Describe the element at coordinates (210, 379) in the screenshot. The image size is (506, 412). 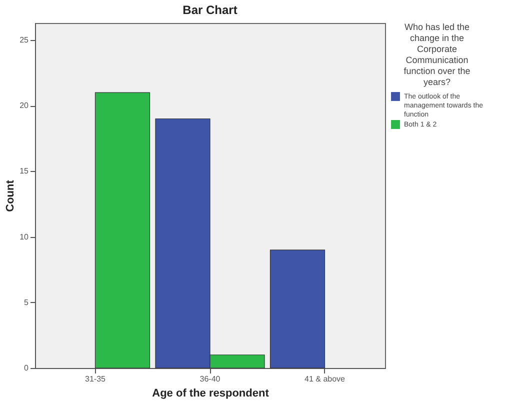
I see `x-tick-label: 36-40` at that location.